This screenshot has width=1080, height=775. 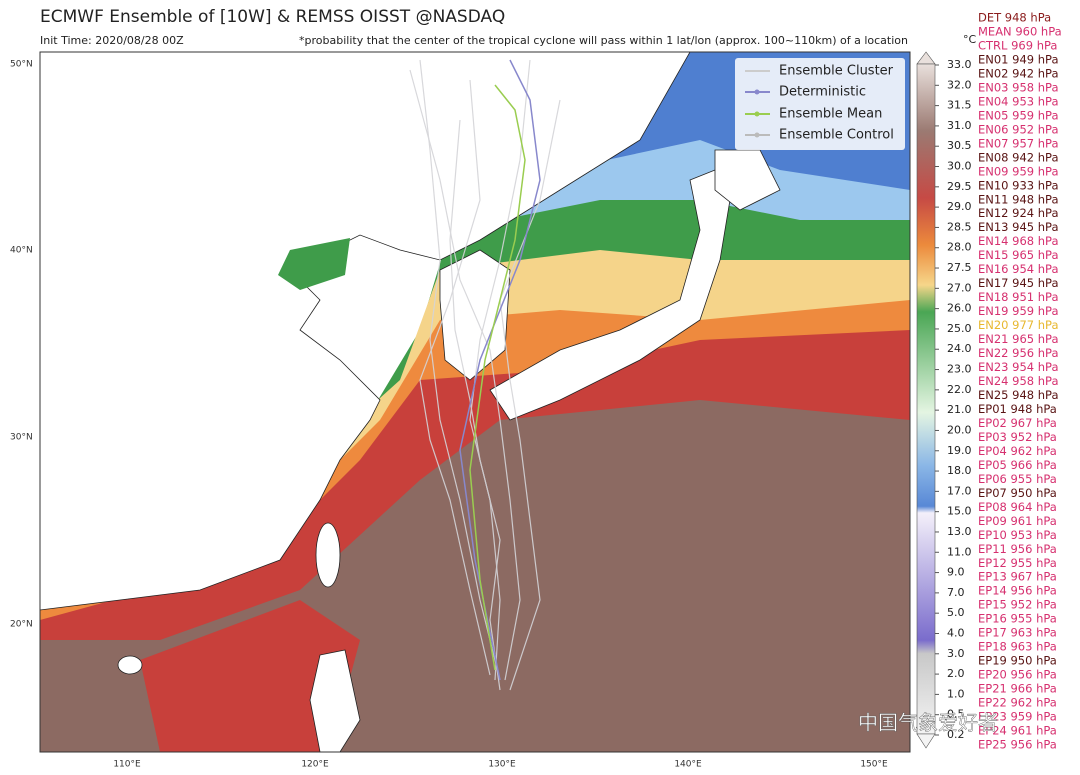 I want to click on colorbar-tick-label: 23.0, so click(x=959, y=369).